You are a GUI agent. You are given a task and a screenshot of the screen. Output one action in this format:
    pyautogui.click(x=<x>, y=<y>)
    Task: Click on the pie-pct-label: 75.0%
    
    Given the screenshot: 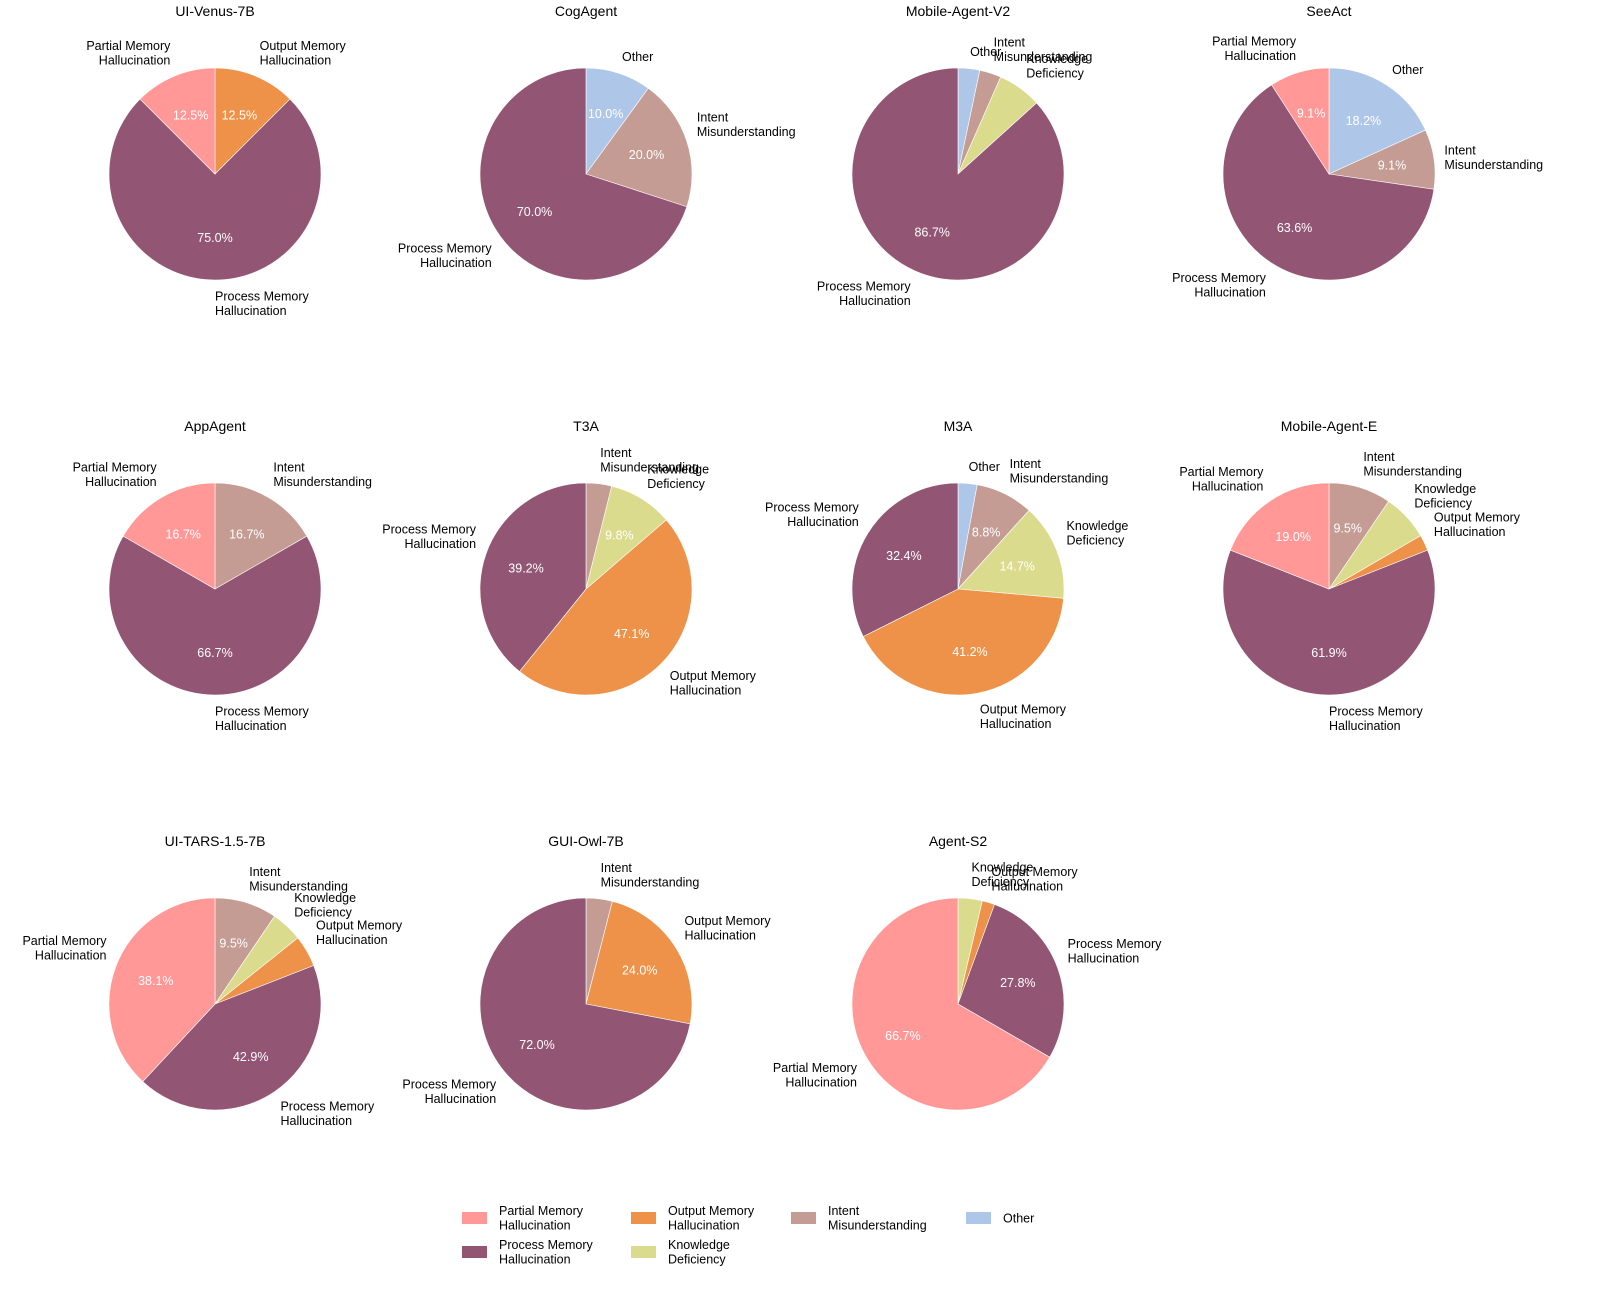 What is the action you would take?
    pyautogui.click(x=214, y=238)
    